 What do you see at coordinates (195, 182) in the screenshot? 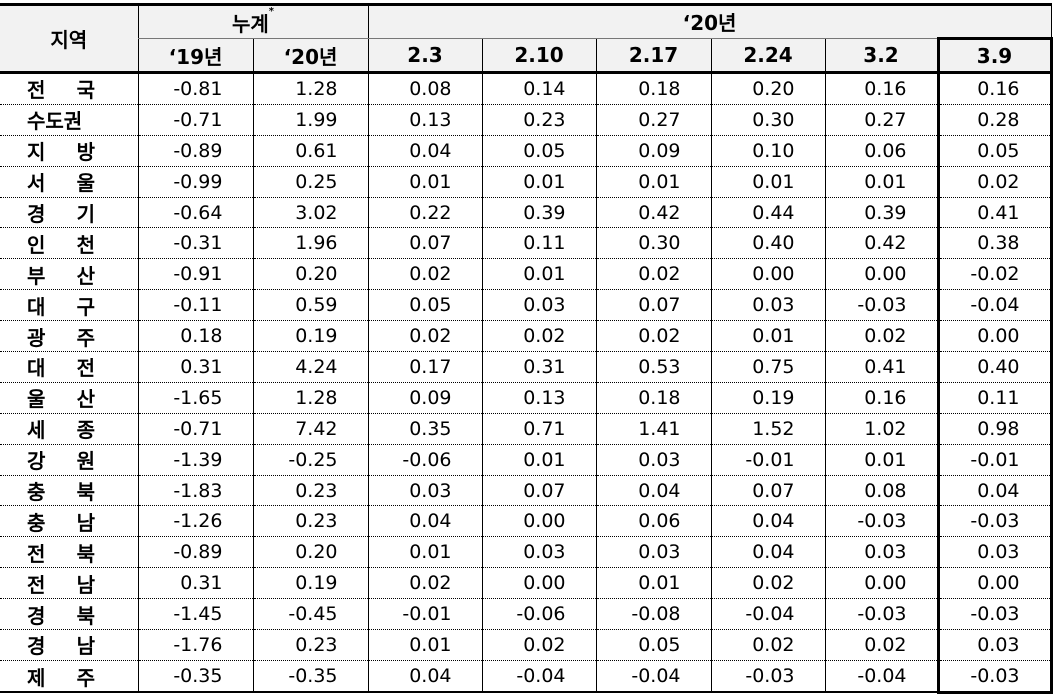
I see `value-cell: -0.99` at bounding box center [195, 182].